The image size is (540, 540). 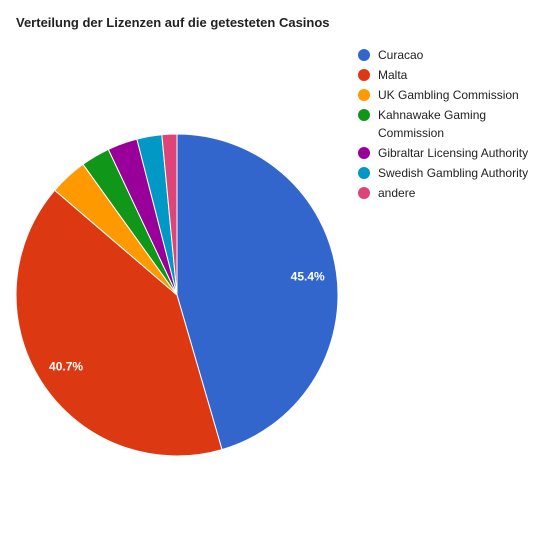 I want to click on legend-label: Swedish Gambling Authority, so click(x=453, y=173).